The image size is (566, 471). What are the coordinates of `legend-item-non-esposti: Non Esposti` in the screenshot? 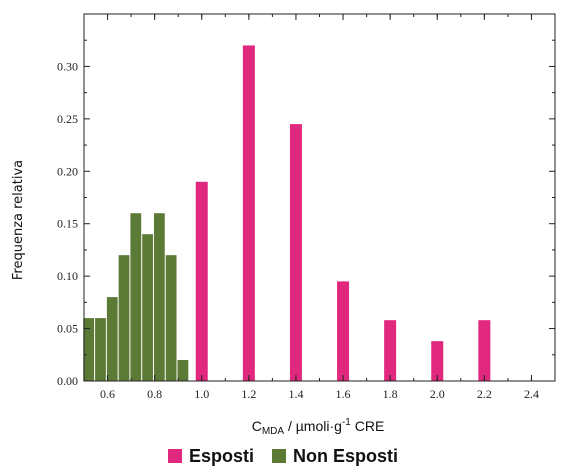 It's located at (335, 456).